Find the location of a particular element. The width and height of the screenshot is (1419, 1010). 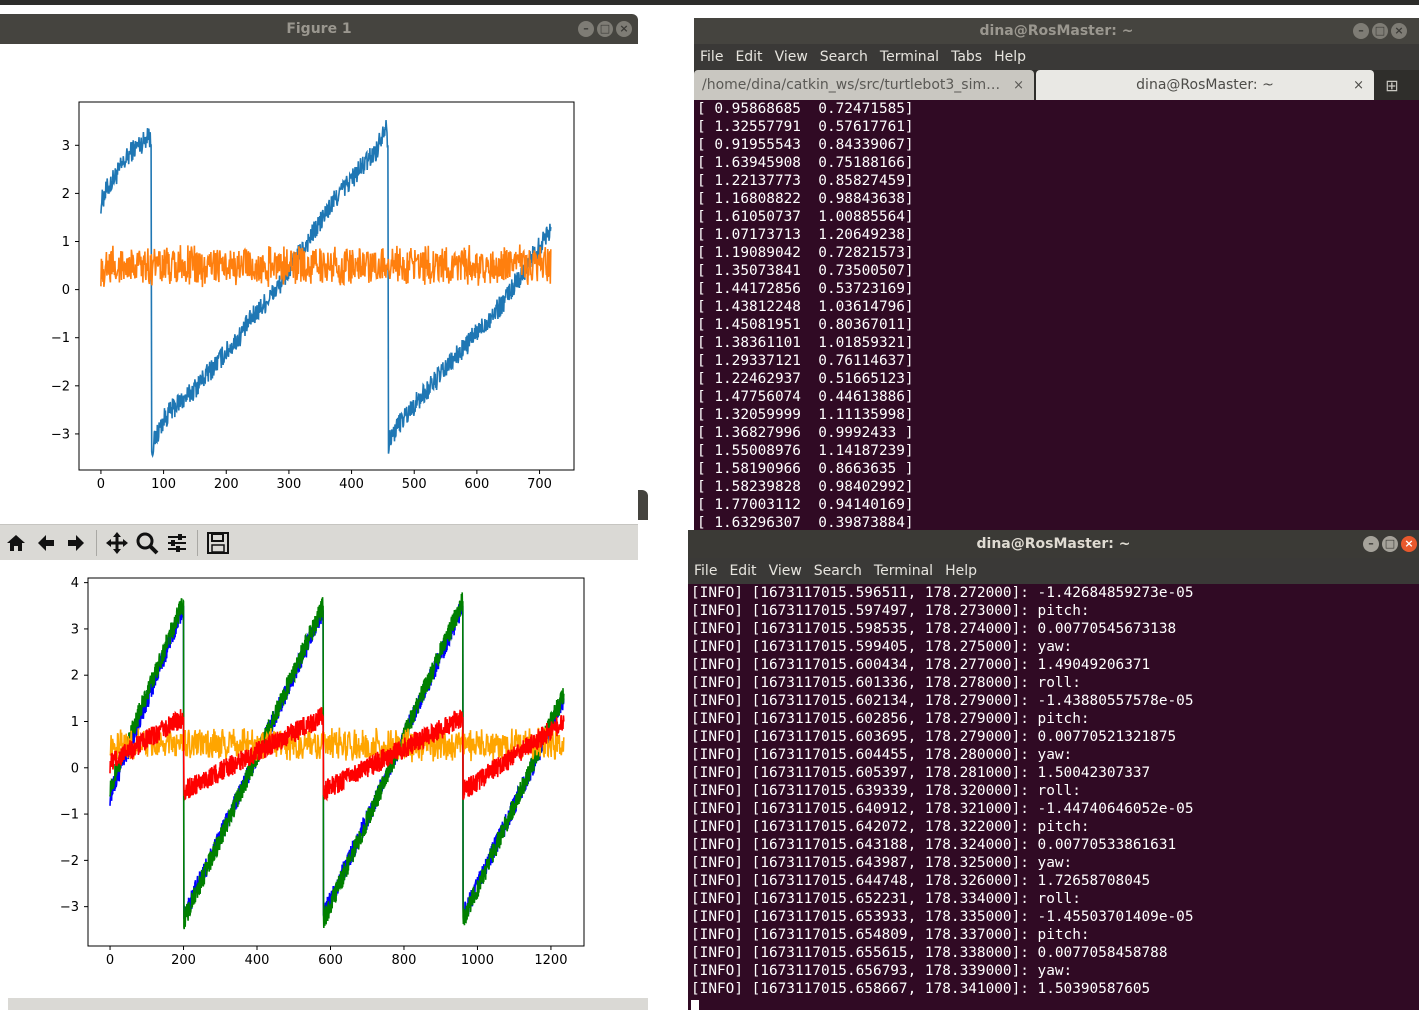

figure-2-toolbar is located at coordinates (319, 542).